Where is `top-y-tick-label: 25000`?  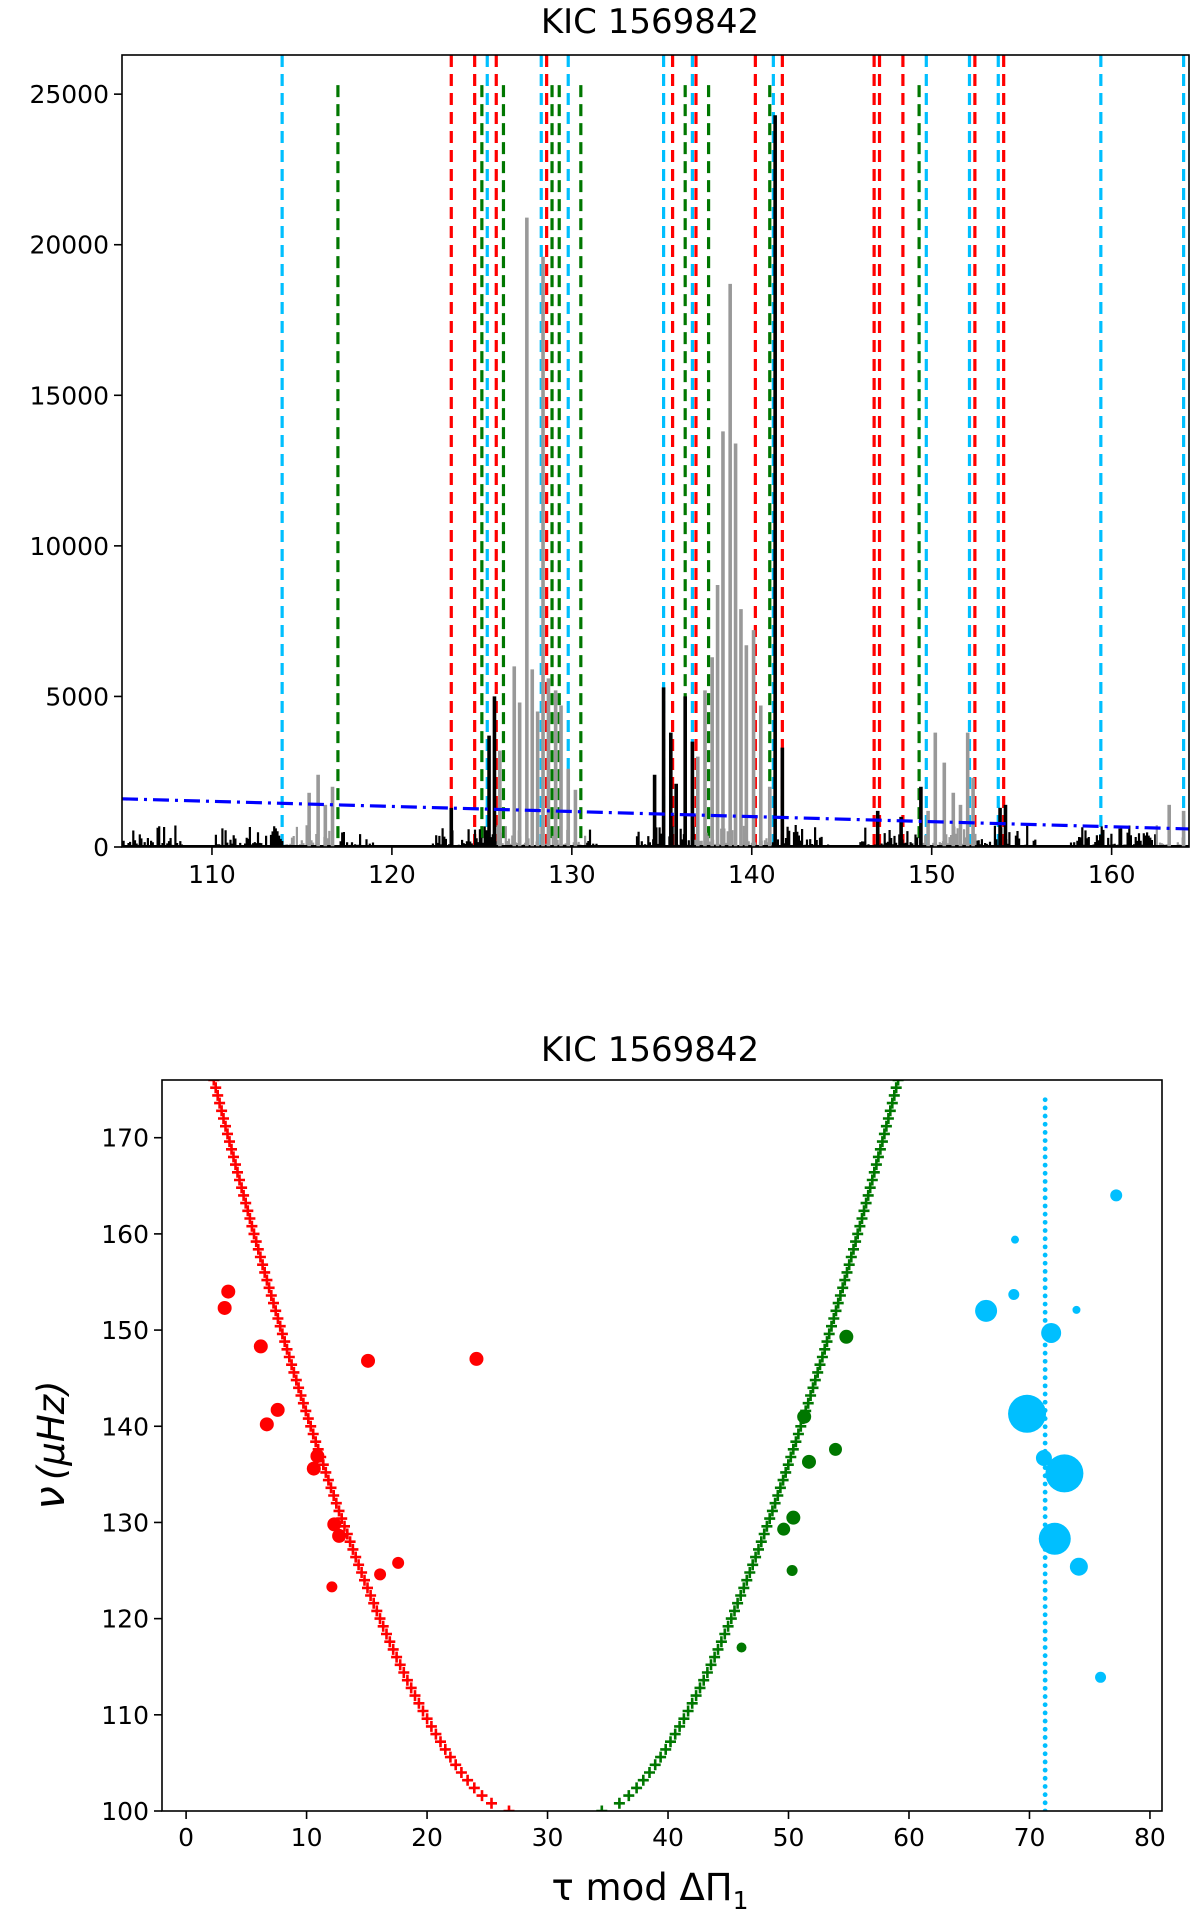 top-y-tick-label: 25000 is located at coordinates (69, 94).